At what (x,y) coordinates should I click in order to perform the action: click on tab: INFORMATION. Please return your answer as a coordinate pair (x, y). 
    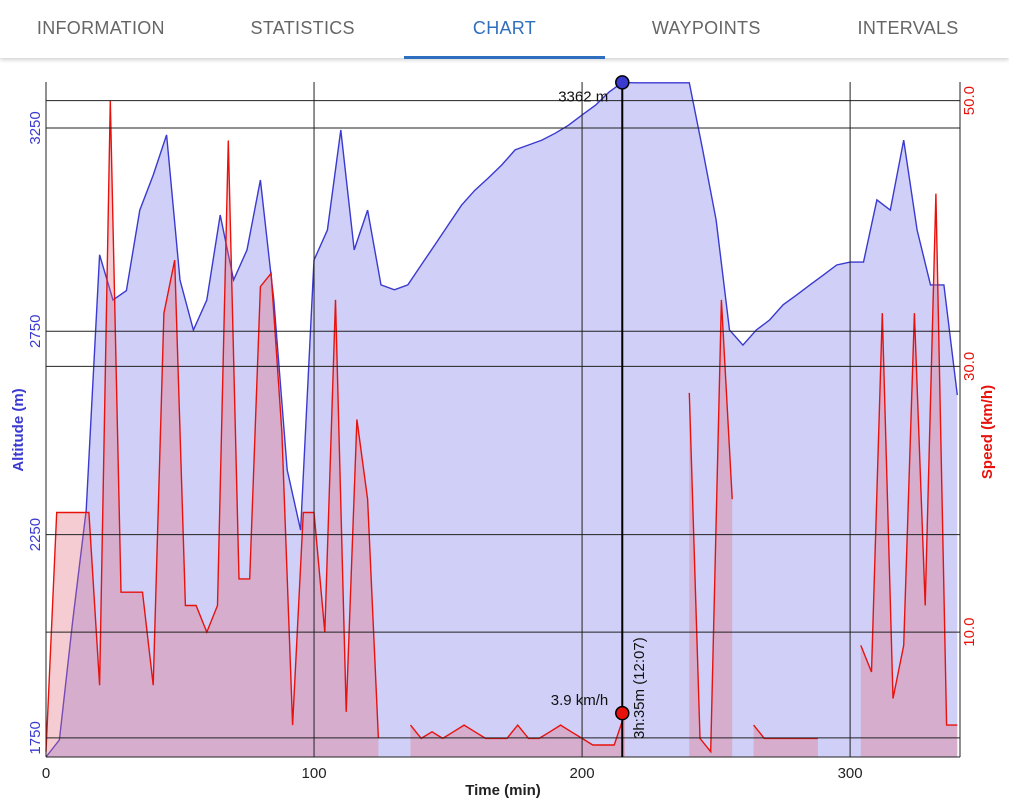
    Looking at the image, I should click on (100, 28).